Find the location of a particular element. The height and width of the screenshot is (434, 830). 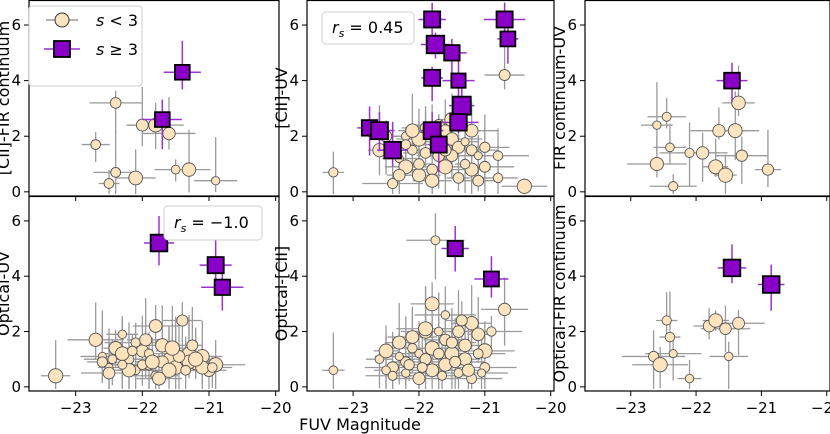

x-axis-label: FUV Magnitude is located at coordinates (360, 424).